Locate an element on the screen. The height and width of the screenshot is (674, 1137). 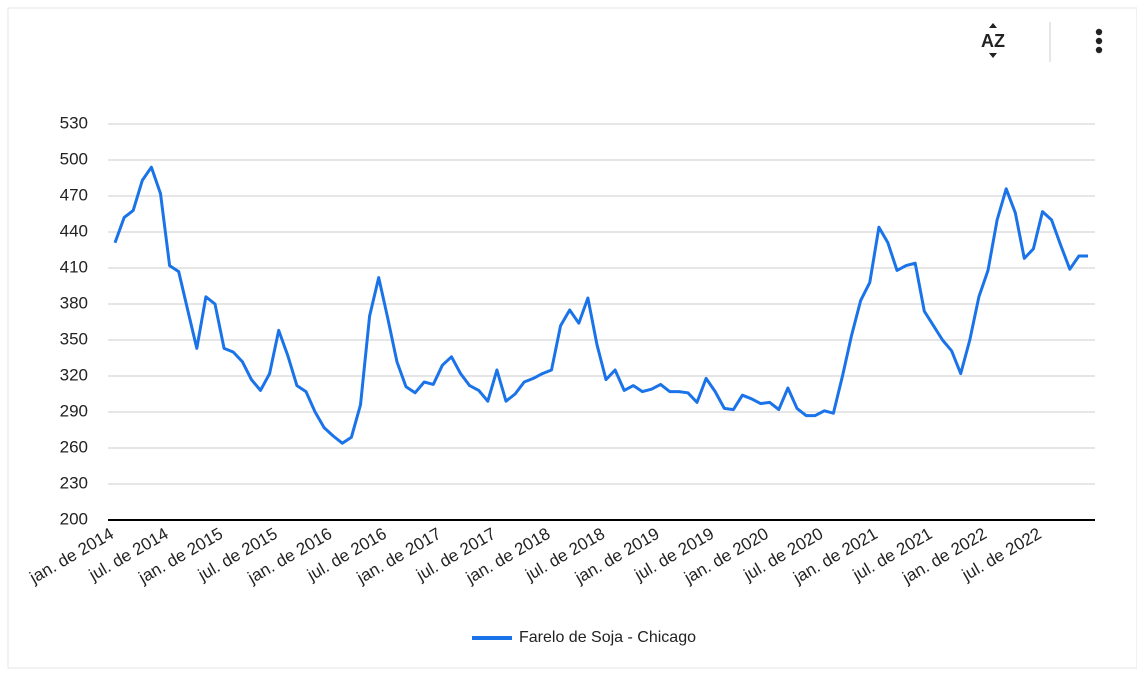
y-tick-label: 290 is located at coordinates (74, 410).